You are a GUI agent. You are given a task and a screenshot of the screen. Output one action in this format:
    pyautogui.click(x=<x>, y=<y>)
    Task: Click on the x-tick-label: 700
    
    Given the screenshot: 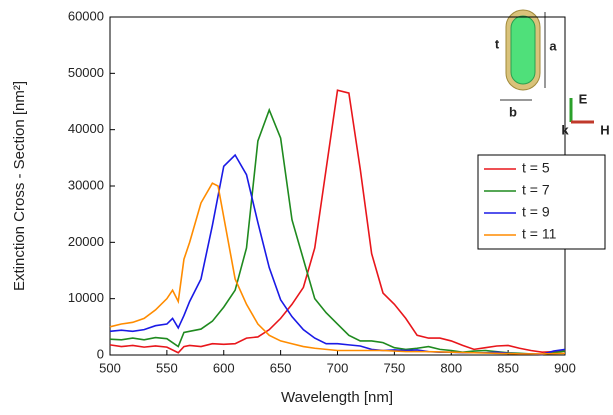 What is the action you would take?
    pyautogui.click(x=338, y=367)
    